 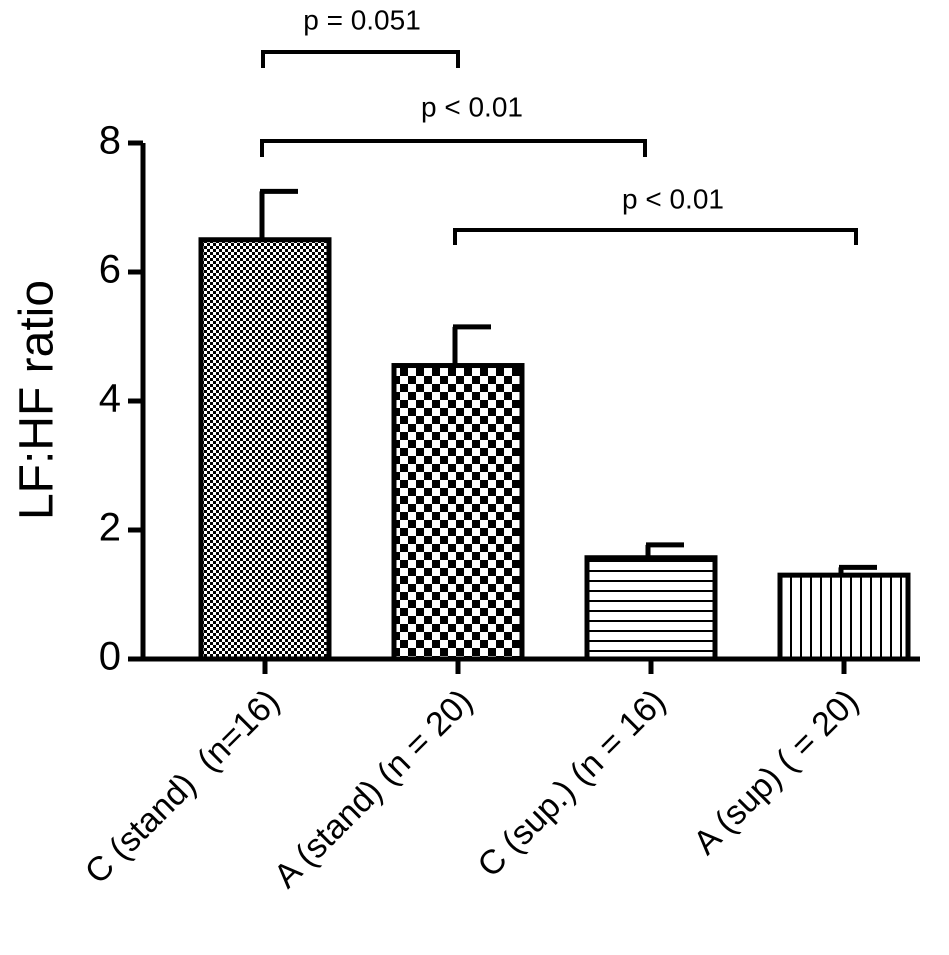 What do you see at coordinates (362, 19) in the screenshot?
I see `annotation: p = 0.051` at bounding box center [362, 19].